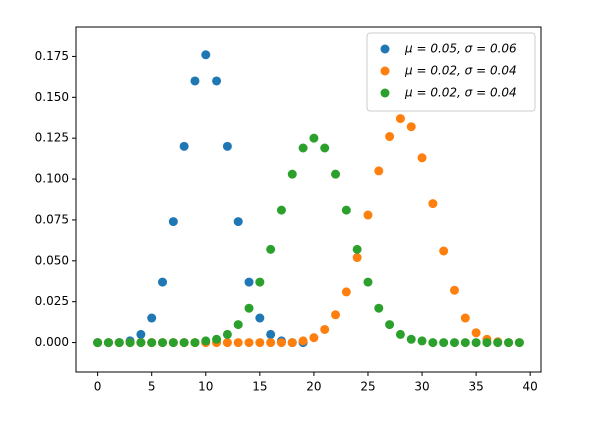 The width and height of the screenshot is (600, 423). I want to click on x-tick-label: 5, so click(152, 387).